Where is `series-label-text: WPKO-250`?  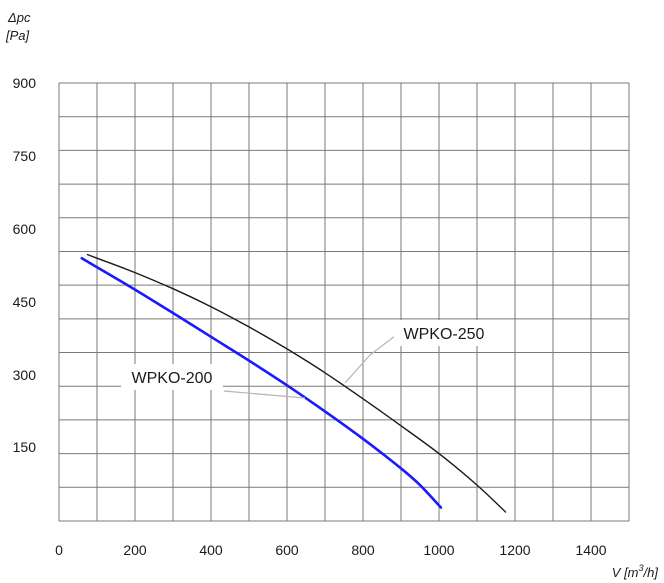
series-label-text: WPKO-250 is located at coordinates (444, 334).